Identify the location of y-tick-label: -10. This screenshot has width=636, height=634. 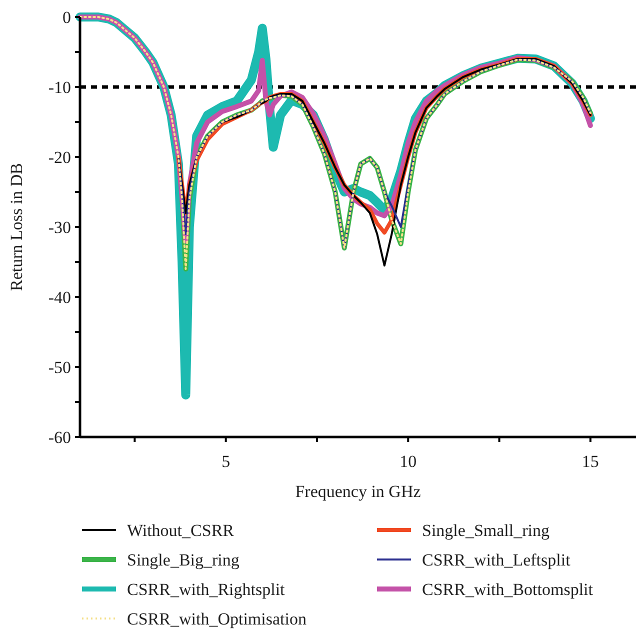
(59, 87).